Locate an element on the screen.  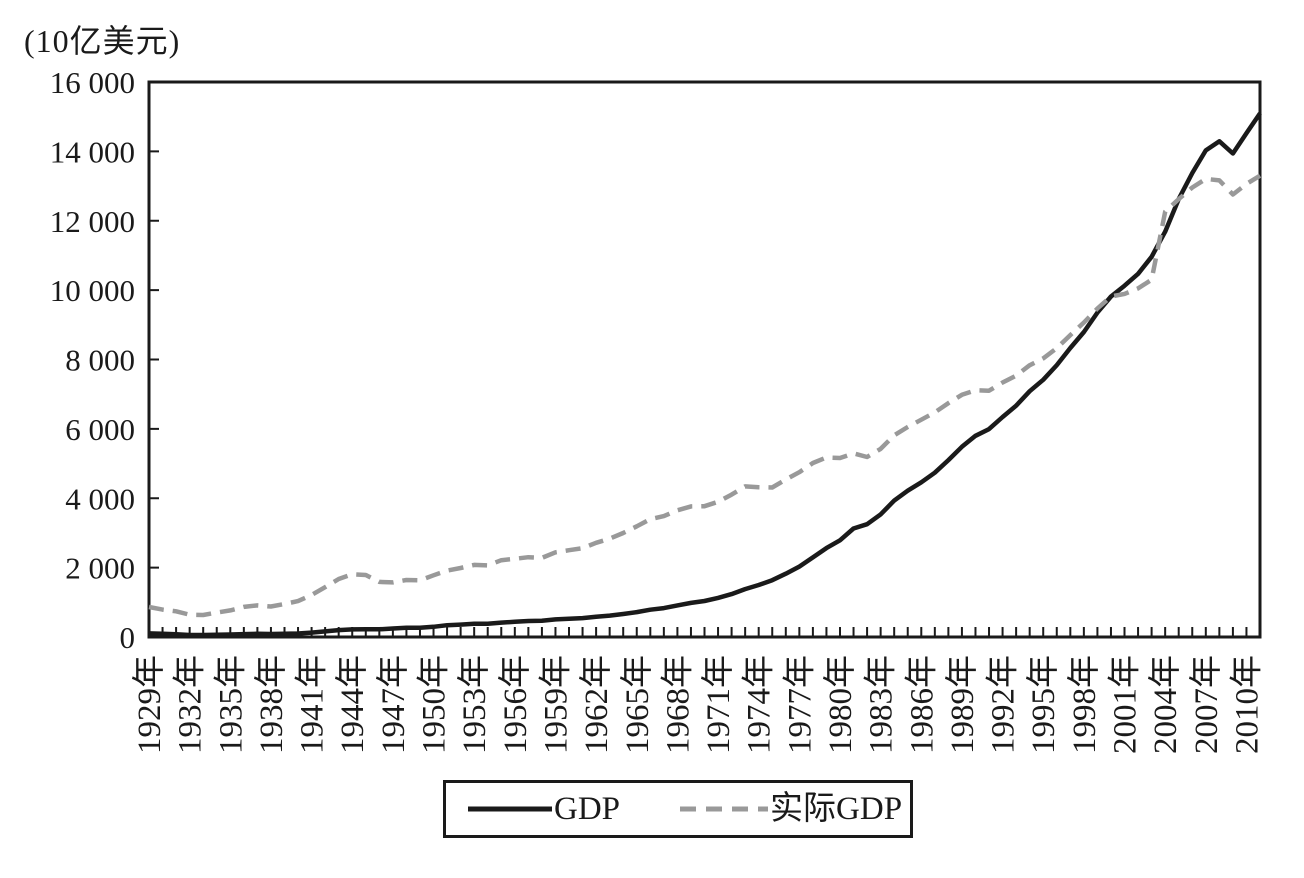
x-tick-label: 1968年 is located at coordinates (677, 704).